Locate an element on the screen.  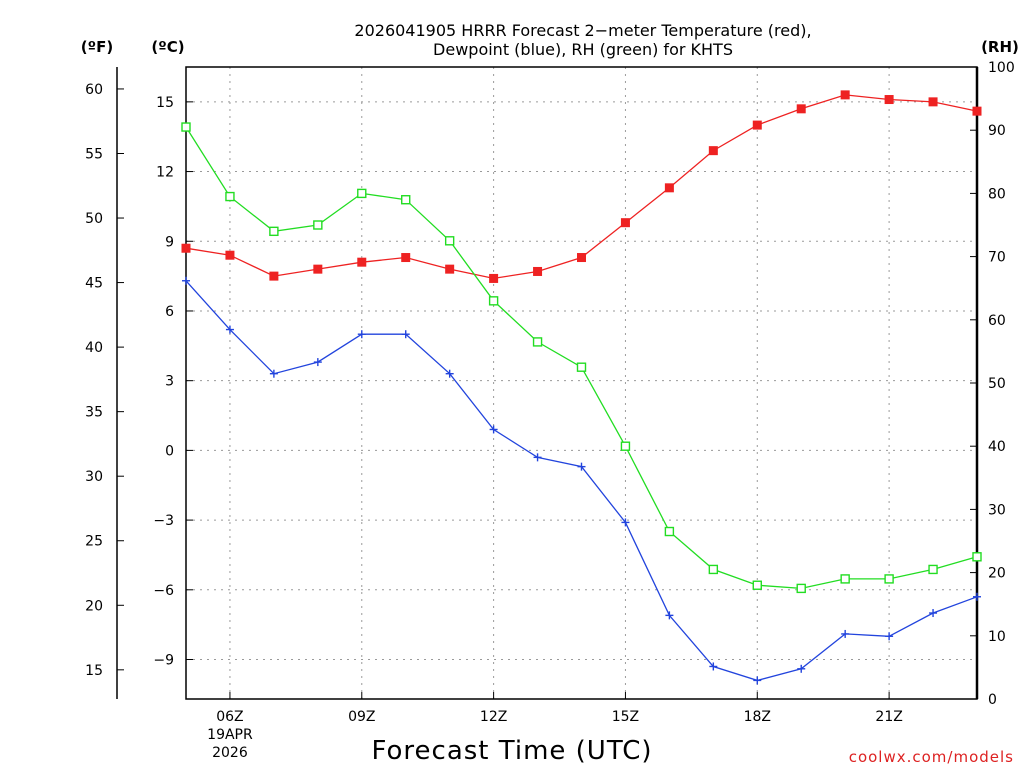
fahrenheit-axis: 60 55 50 45 40 35 30 25 20 15 is located at coordinates (104, 380).